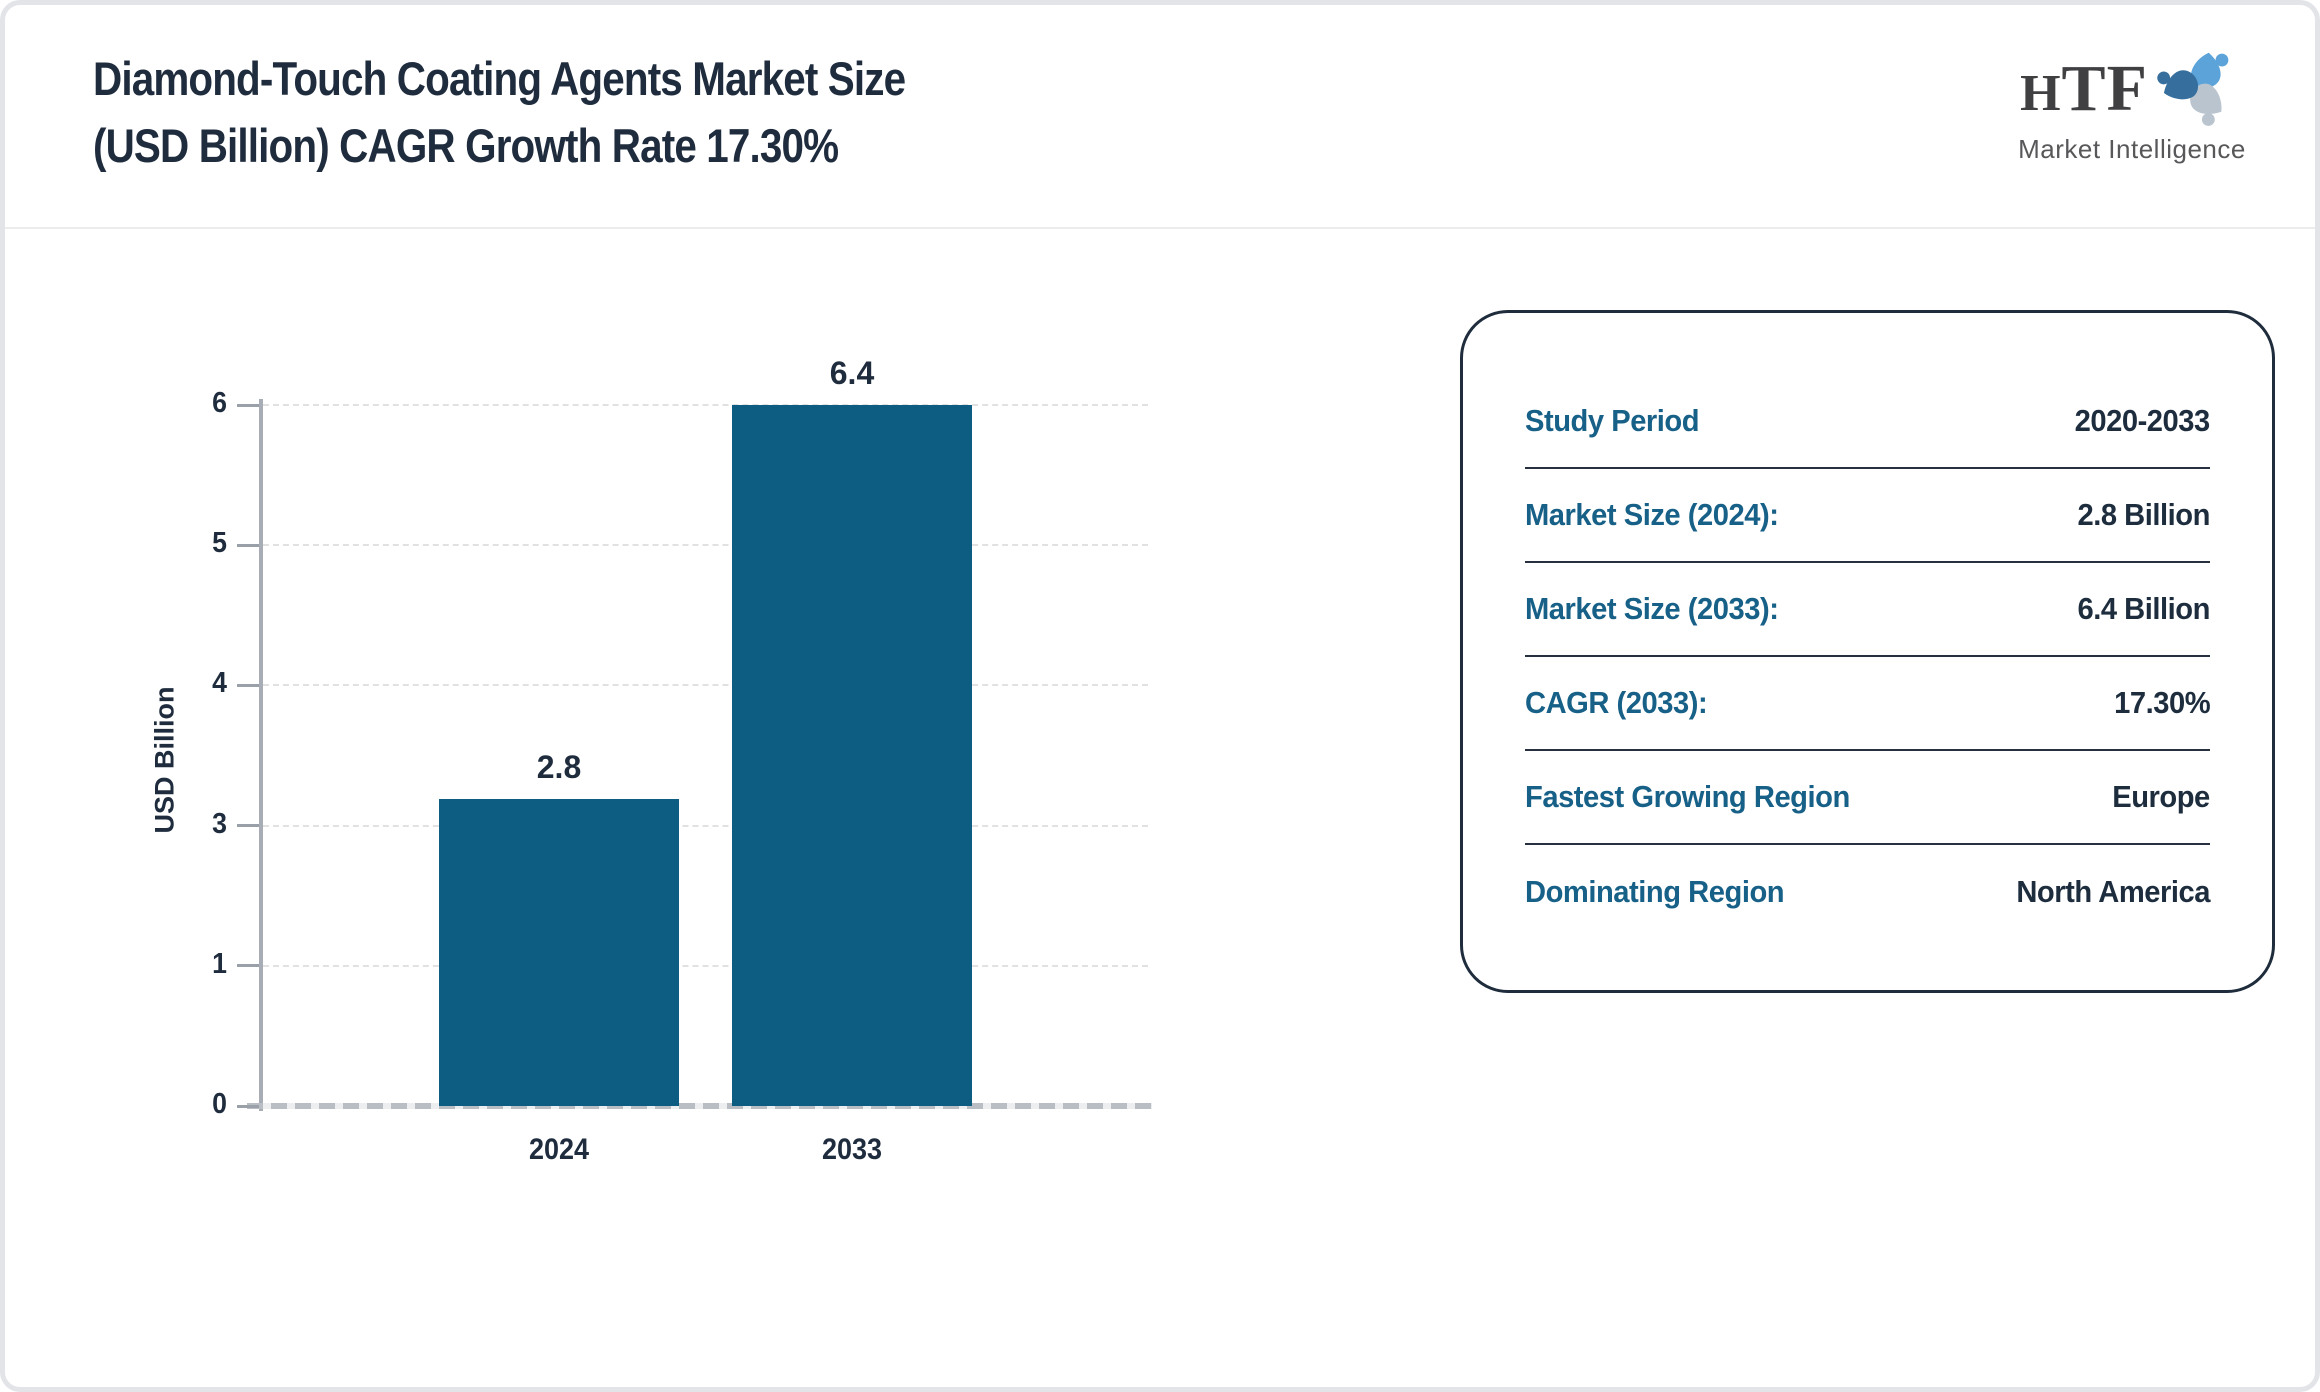 Image resolution: width=2320 pixels, height=1392 pixels. I want to click on bar-2033, so click(852, 755).